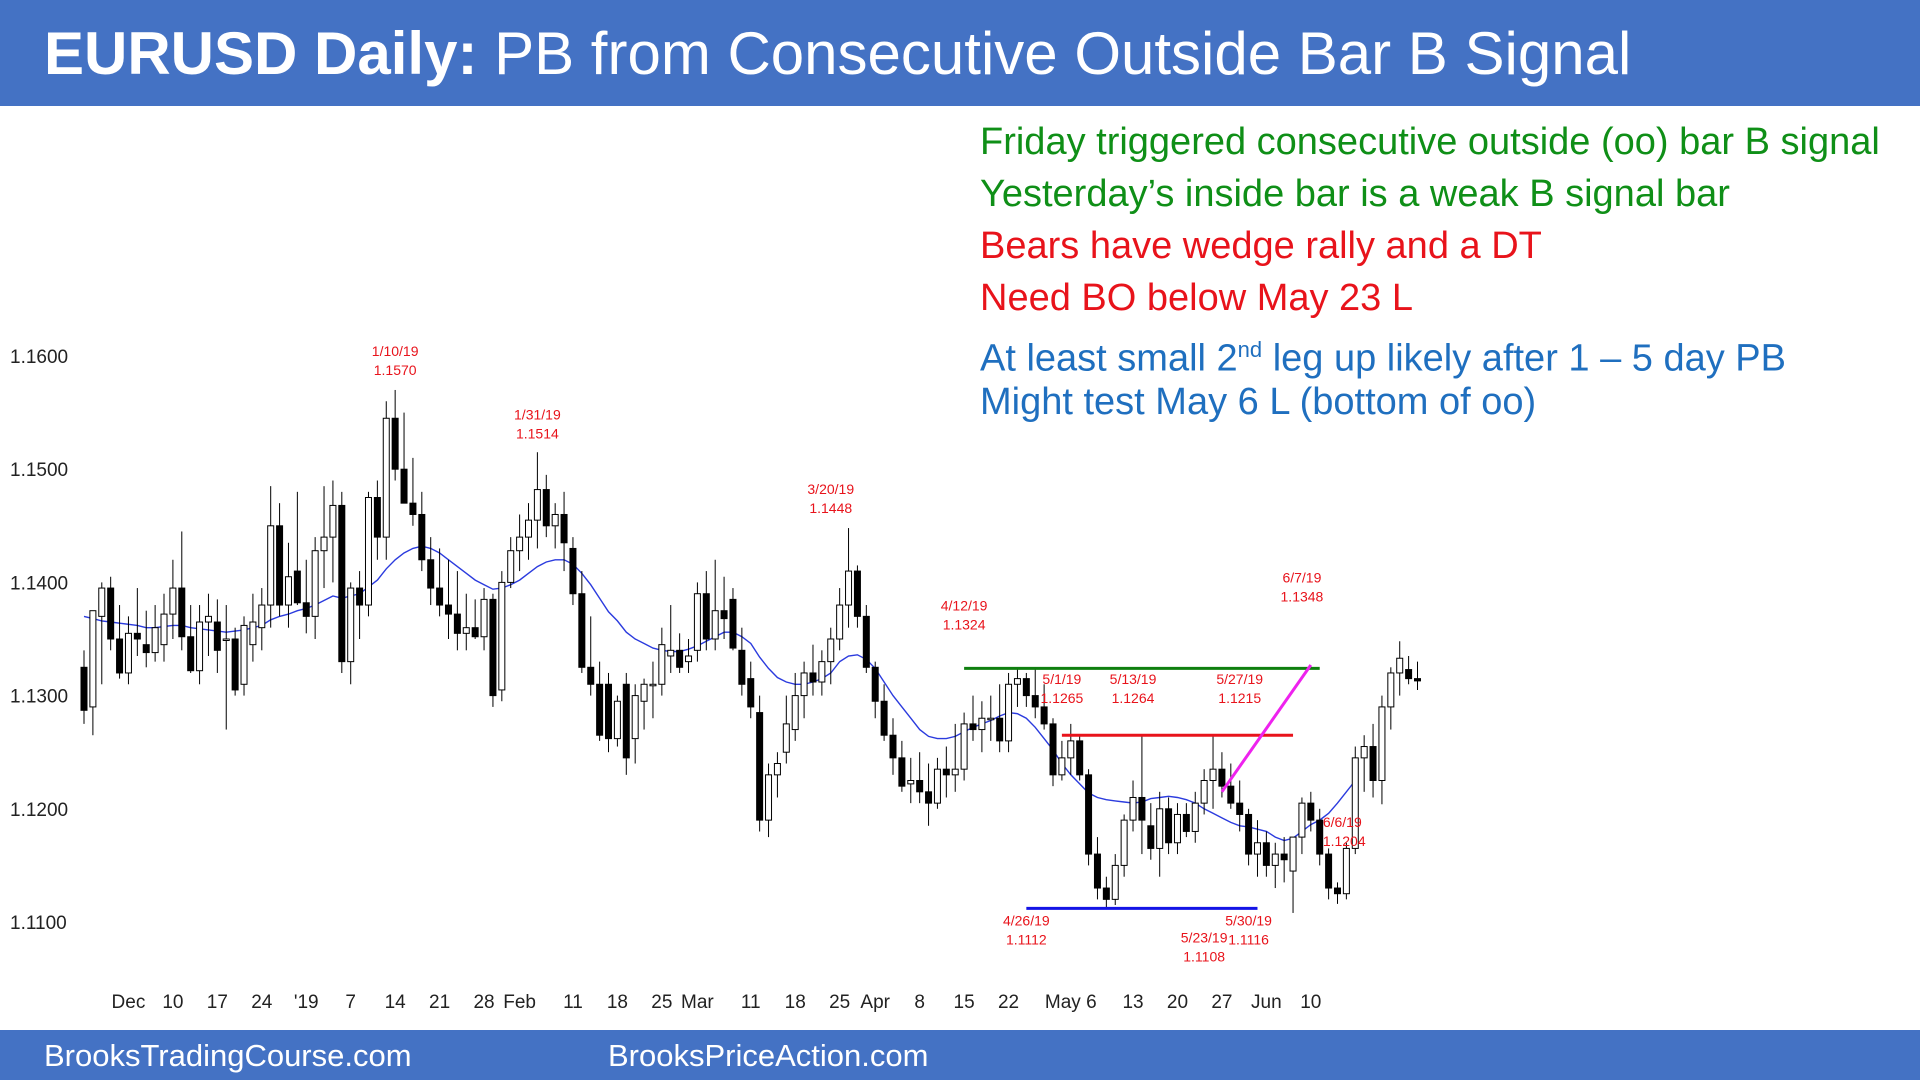 The image size is (1920, 1080). I want to click on annotation-date: 1/31/19, so click(537, 414).